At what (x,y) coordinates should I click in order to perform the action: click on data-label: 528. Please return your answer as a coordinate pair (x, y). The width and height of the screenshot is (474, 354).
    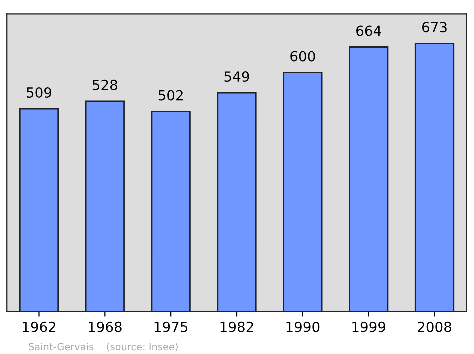
    Looking at the image, I should click on (105, 85).